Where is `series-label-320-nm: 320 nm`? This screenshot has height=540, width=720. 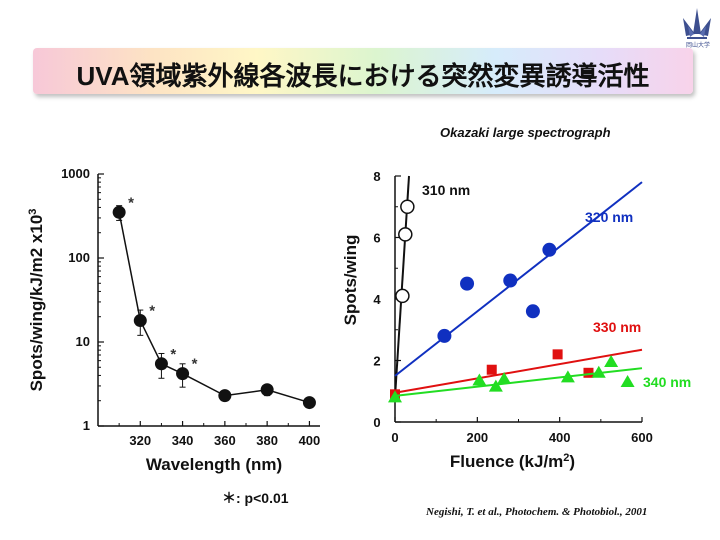
series-label-320-nm: 320 nm is located at coordinates (609, 217).